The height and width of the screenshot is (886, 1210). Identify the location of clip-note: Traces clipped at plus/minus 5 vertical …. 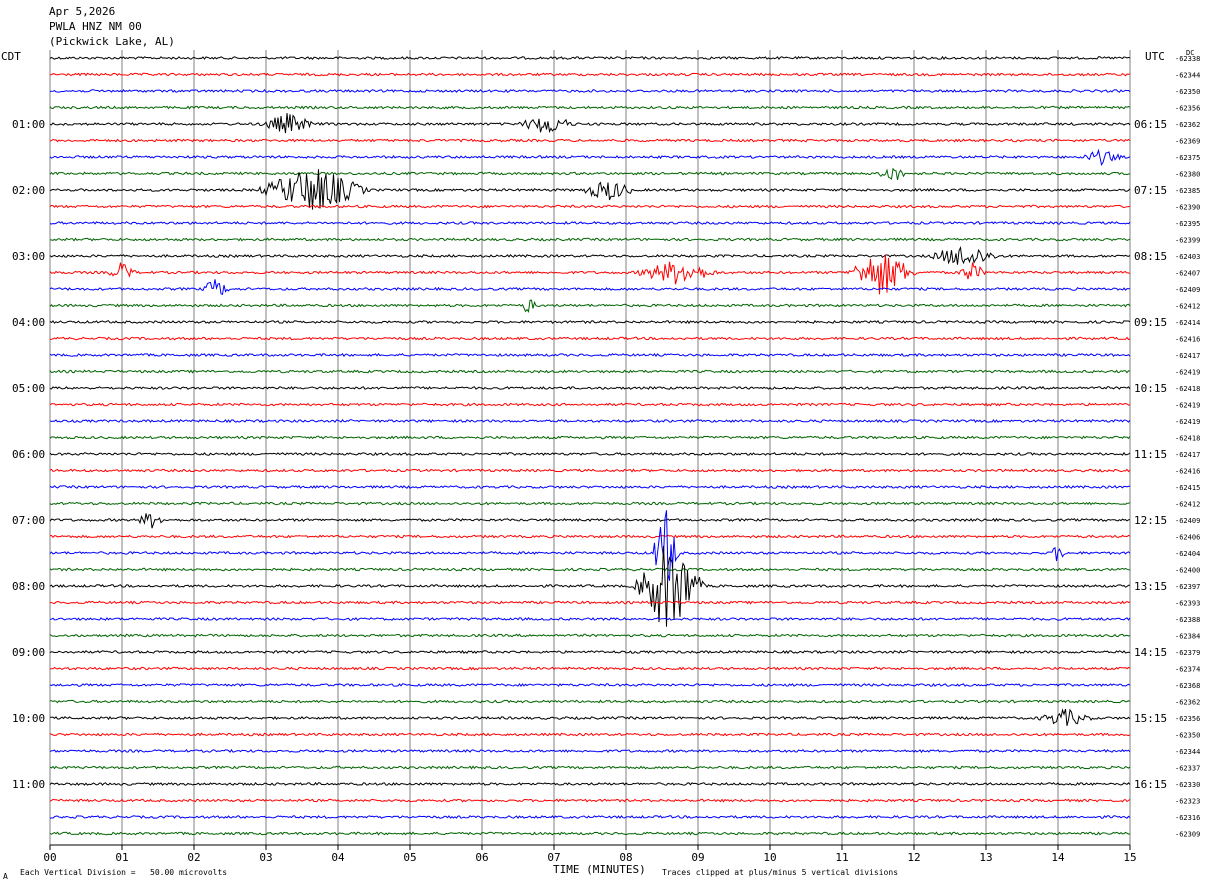
(780, 872).